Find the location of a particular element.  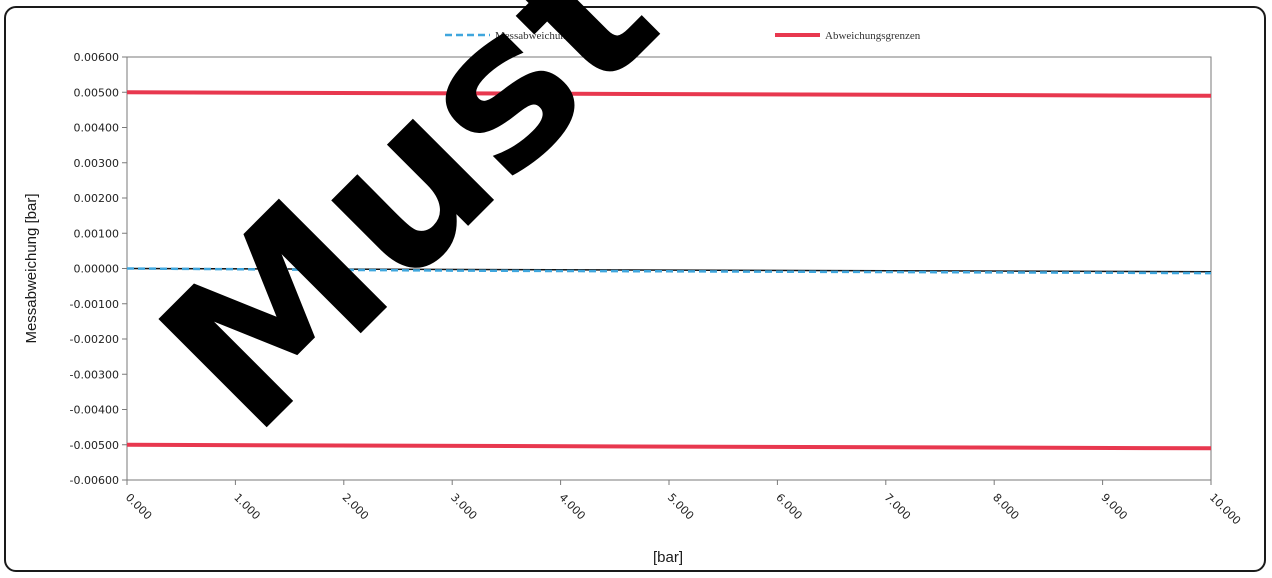

x-tick-label: 3.000 is located at coordinates (463, 506).